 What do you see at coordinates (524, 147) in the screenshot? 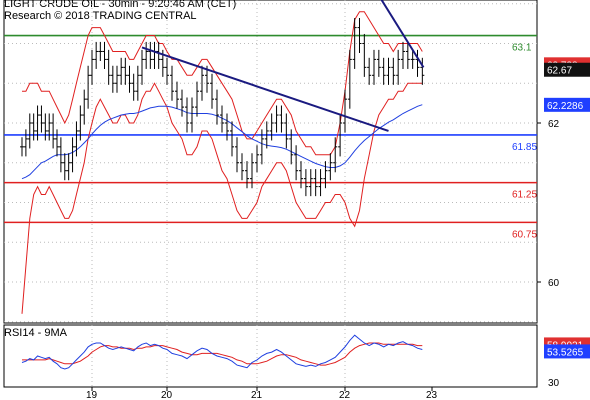
I see `level-label: 61.85` at bounding box center [524, 147].